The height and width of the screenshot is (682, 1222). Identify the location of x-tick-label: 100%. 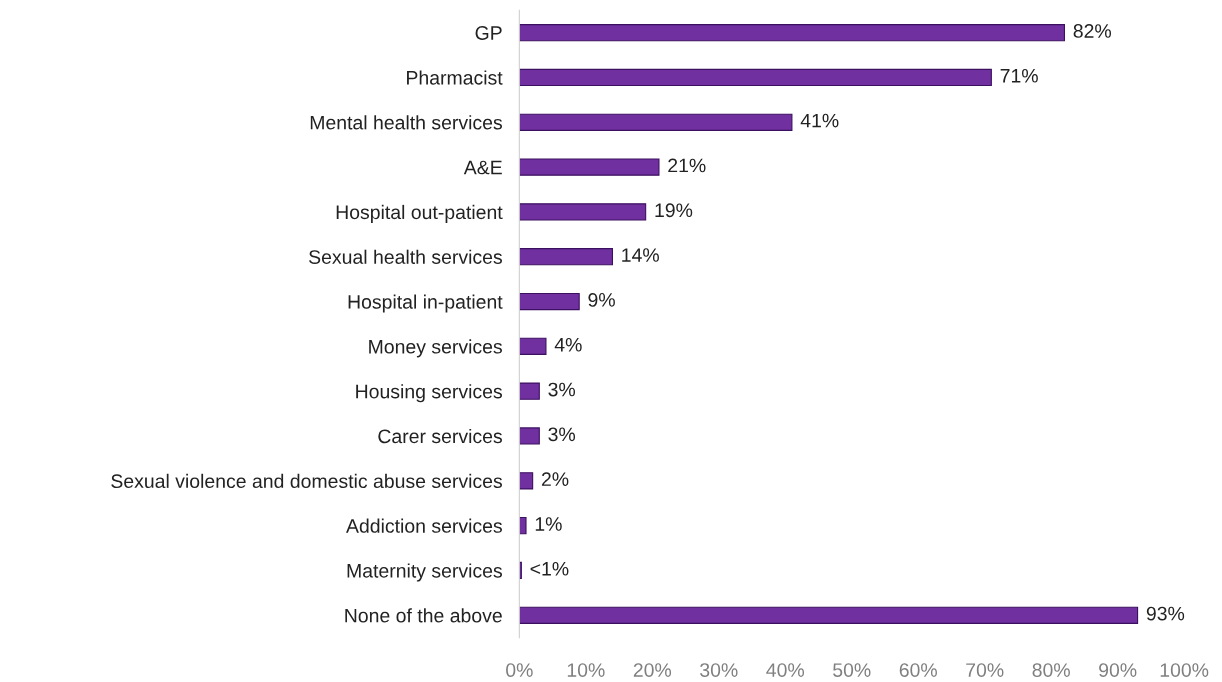
(1184, 670).